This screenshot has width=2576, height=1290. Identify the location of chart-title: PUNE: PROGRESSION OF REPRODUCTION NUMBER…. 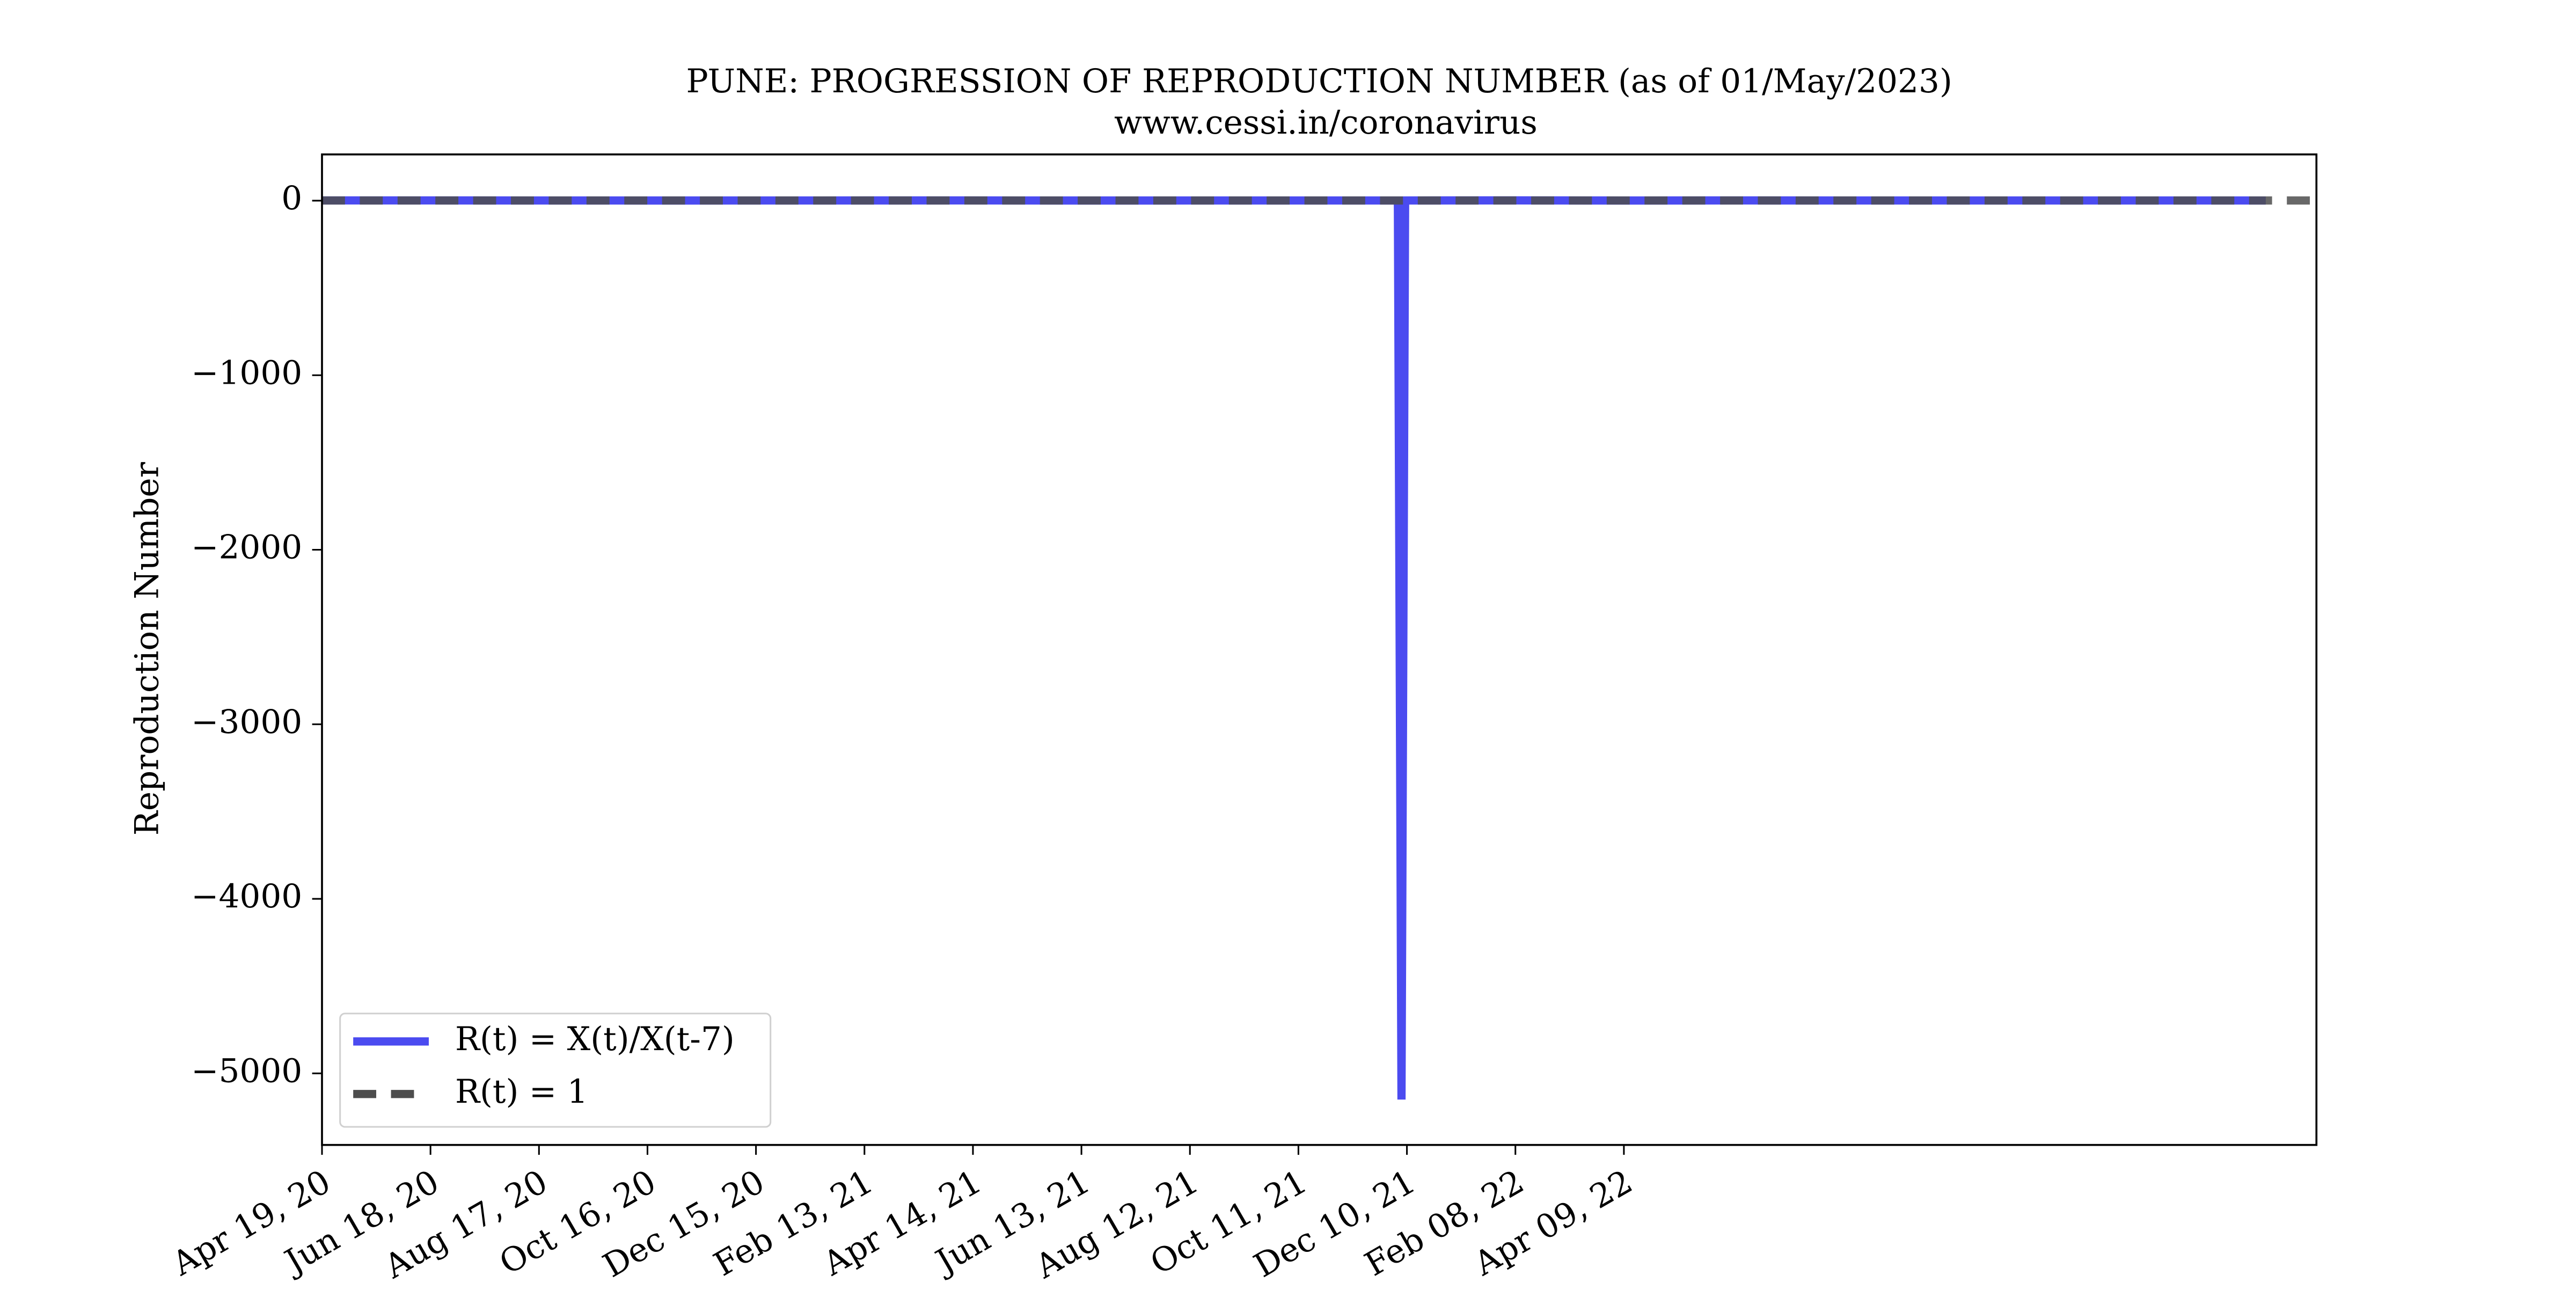
(1319, 81).